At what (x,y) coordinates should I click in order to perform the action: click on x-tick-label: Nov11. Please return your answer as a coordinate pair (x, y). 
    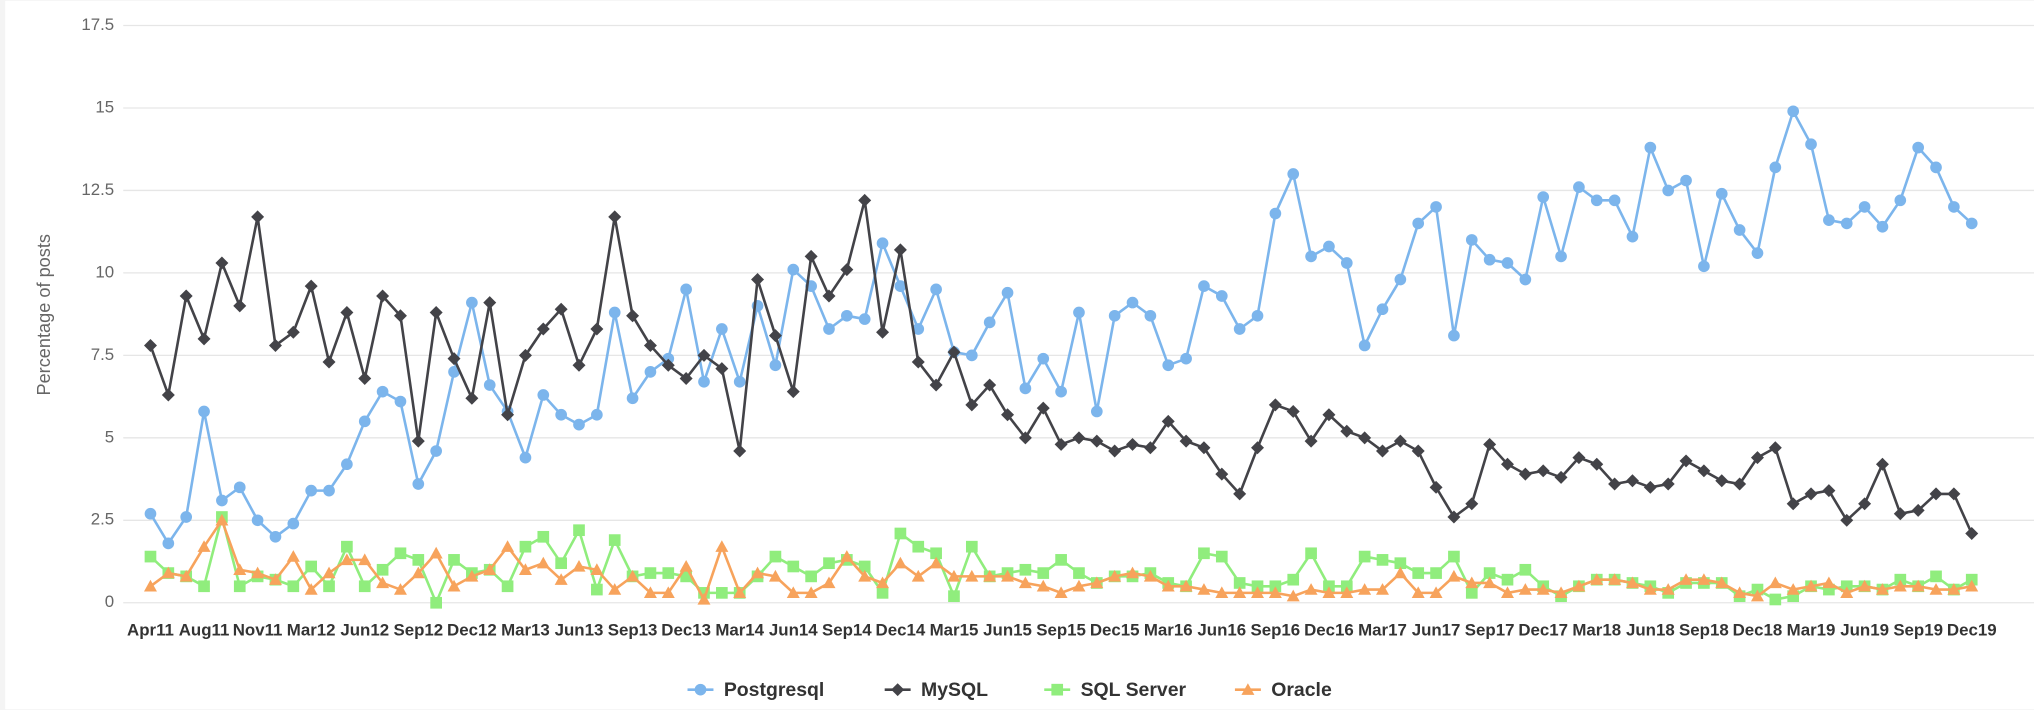
    Looking at the image, I should click on (258, 630).